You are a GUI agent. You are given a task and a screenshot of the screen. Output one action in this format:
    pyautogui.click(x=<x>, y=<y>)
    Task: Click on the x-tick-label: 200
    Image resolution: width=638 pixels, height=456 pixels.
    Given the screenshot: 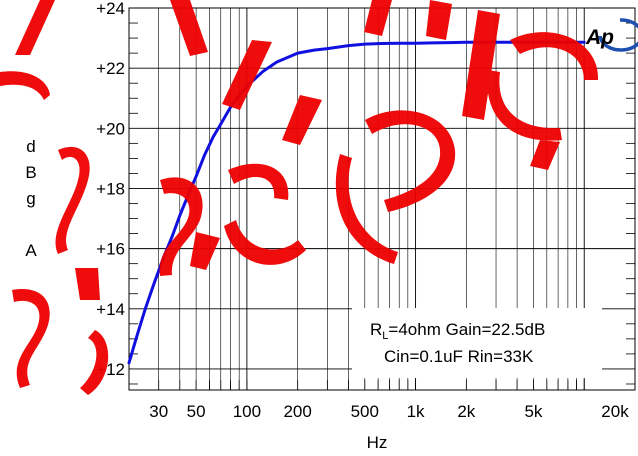 What is the action you would take?
    pyautogui.click(x=297, y=411)
    